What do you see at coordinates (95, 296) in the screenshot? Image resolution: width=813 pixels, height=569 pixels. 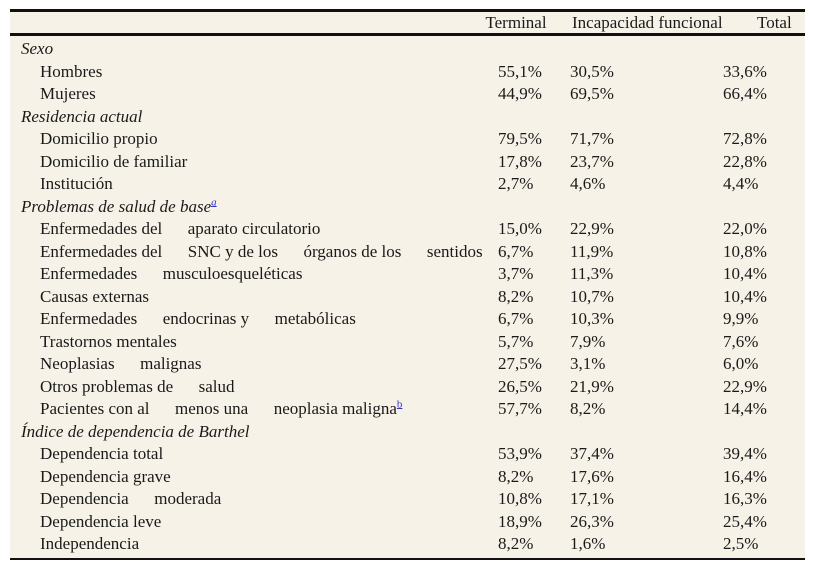 I see `row-label: Causas externas` at bounding box center [95, 296].